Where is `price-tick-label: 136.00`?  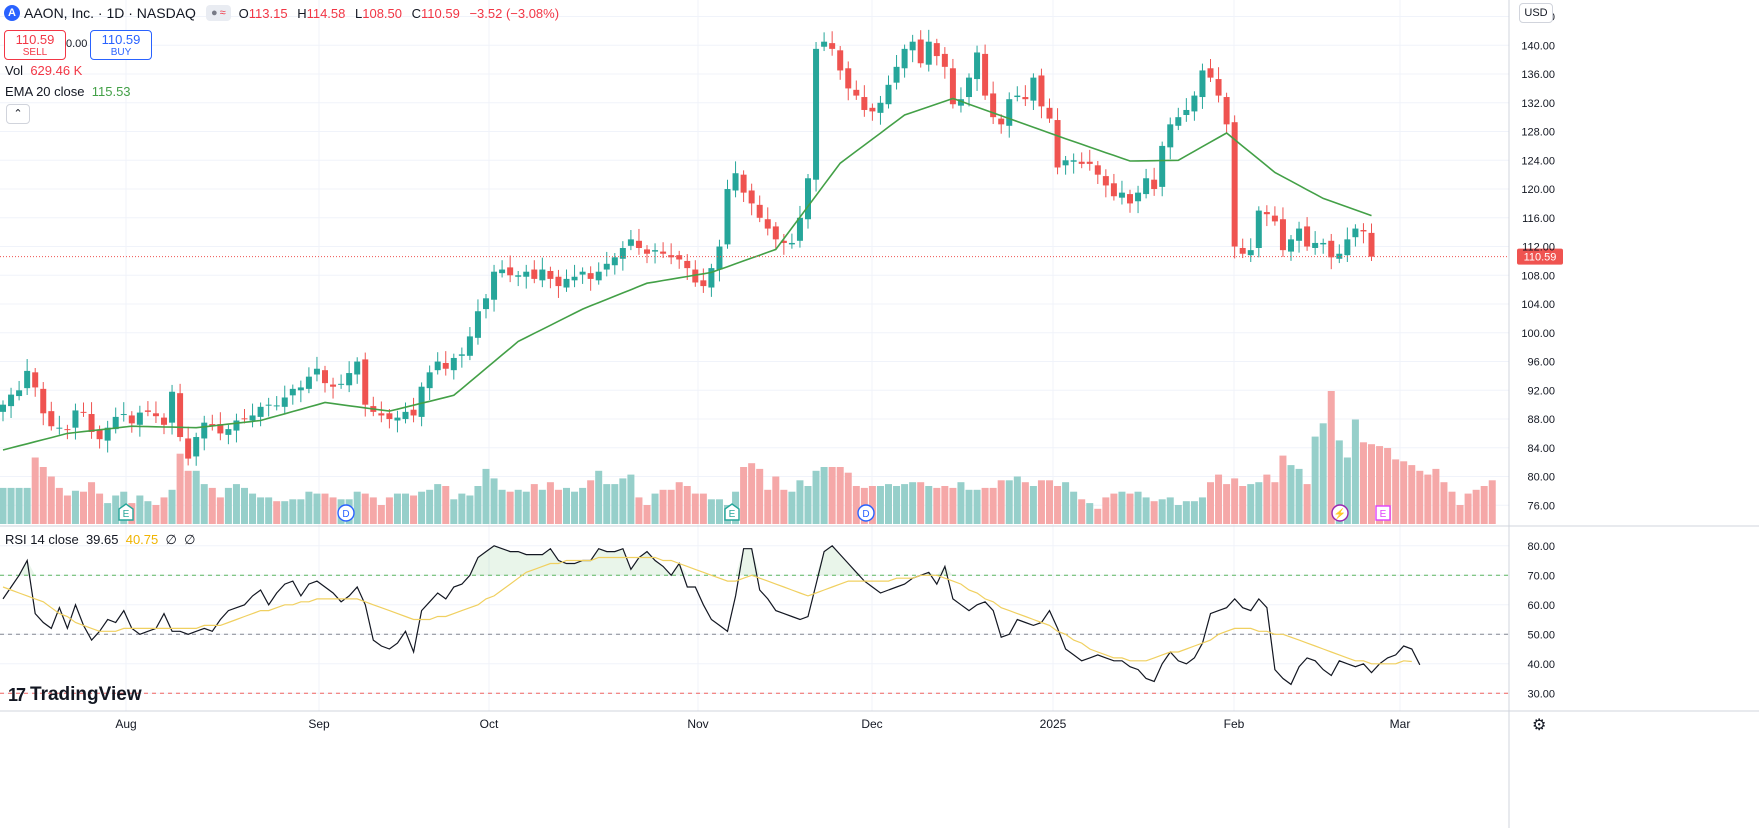 price-tick-label: 136.00 is located at coordinates (1538, 75).